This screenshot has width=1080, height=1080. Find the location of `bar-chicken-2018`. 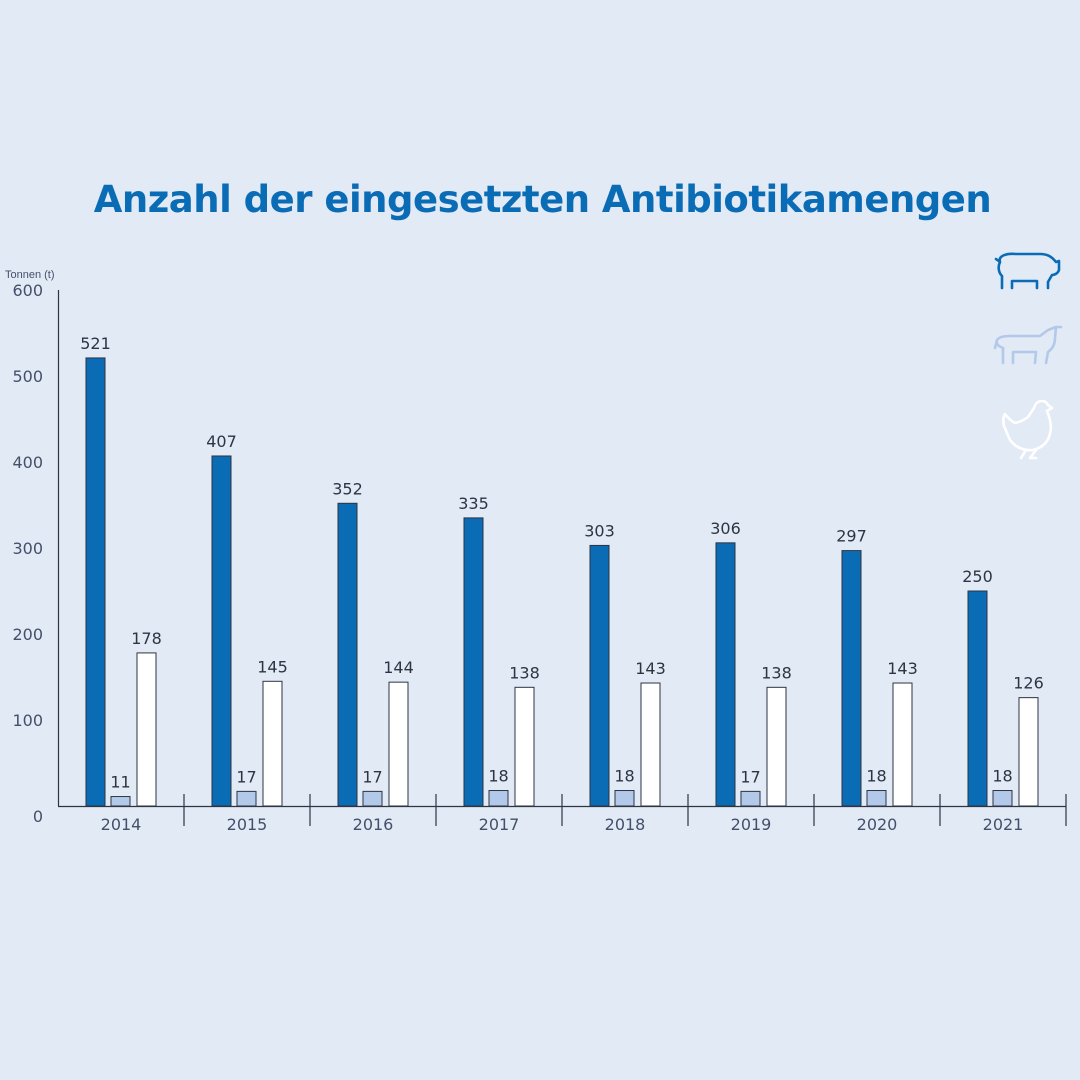

bar-chicken-2018 is located at coordinates (650, 744).